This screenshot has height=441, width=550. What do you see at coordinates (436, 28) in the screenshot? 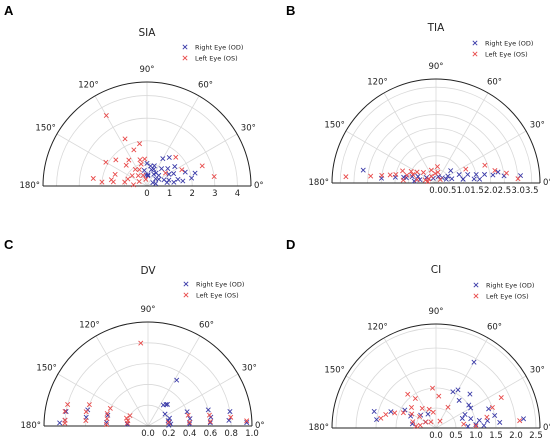
I see `chart-title: TIA` at bounding box center [436, 28].